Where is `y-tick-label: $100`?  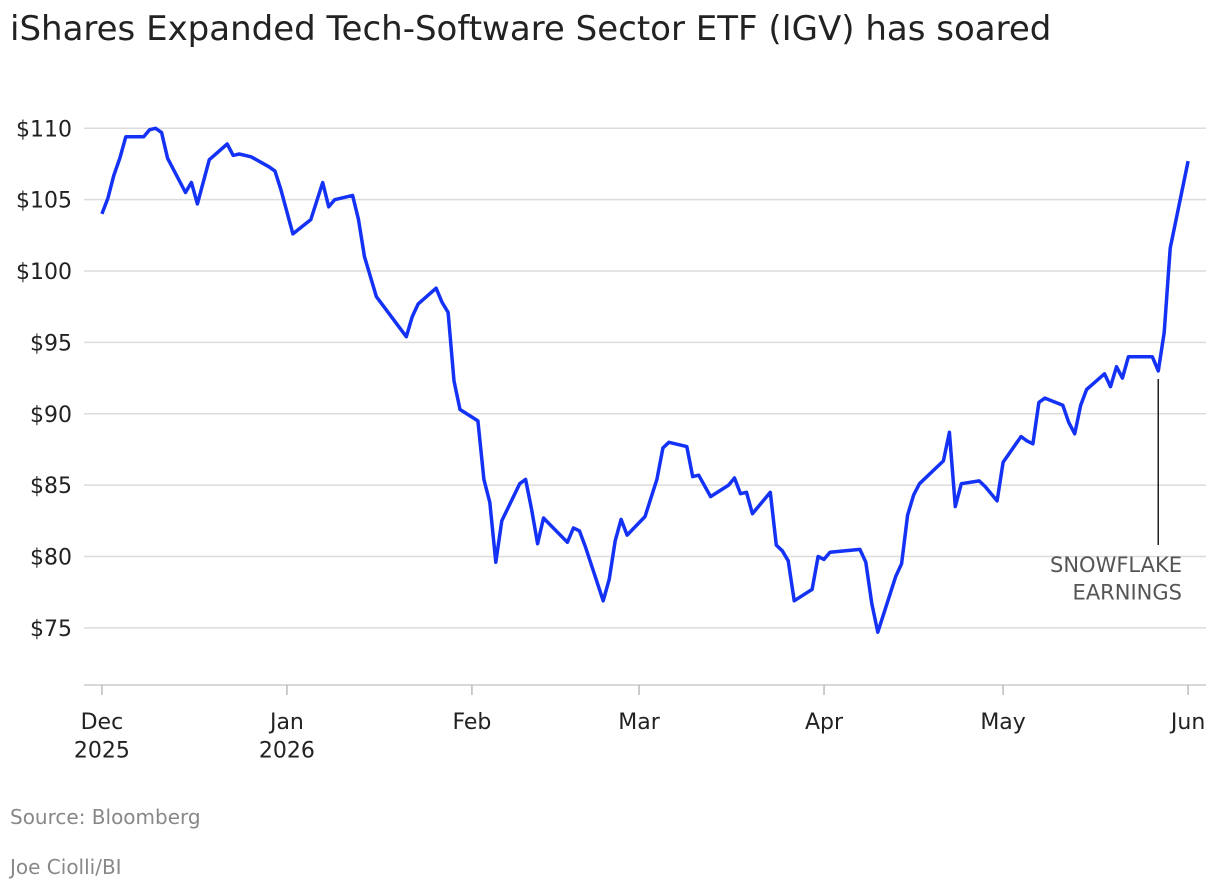 y-tick-label: $100 is located at coordinates (44, 272).